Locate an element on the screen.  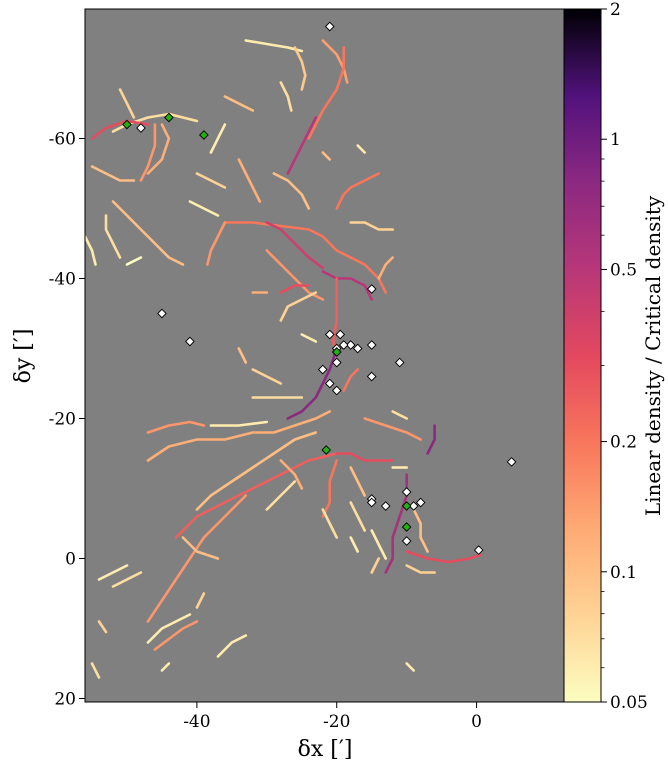
x-tick-label: -40 is located at coordinates (196, 722).